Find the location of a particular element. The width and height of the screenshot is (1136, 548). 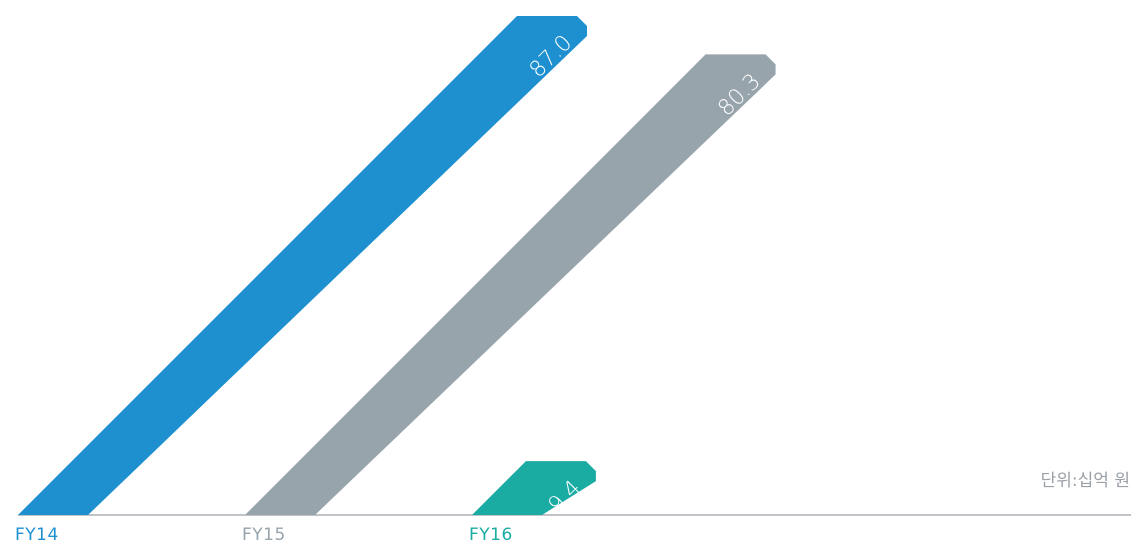

tick-label-fy15: FY15 is located at coordinates (264, 535).